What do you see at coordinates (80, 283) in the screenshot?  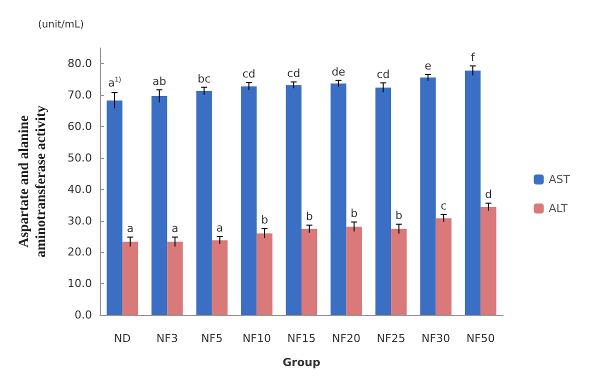 I see `y-tick-label: 10.0` at bounding box center [80, 283].